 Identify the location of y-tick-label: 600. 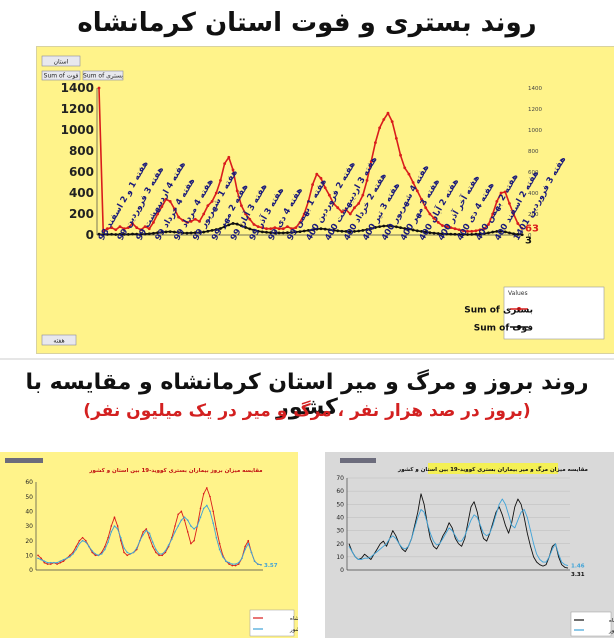
(81, 172).